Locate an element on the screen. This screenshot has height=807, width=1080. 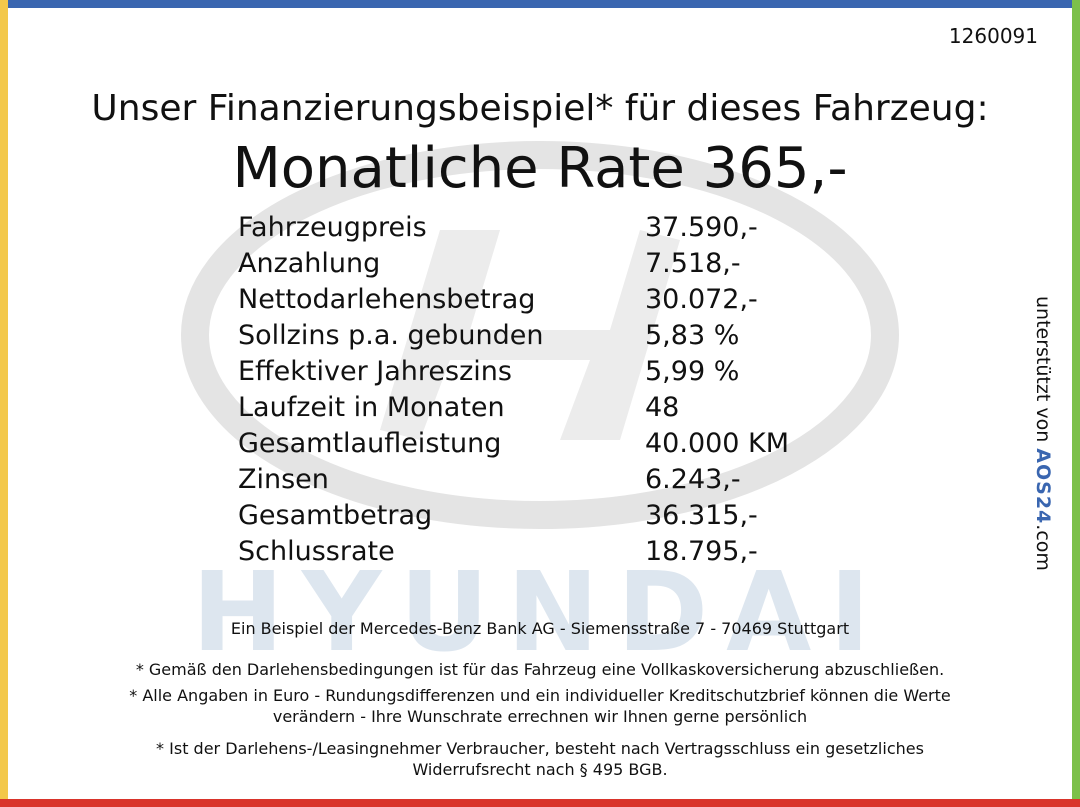
row-value: 30.072,- is located at coordinates (701, 299).